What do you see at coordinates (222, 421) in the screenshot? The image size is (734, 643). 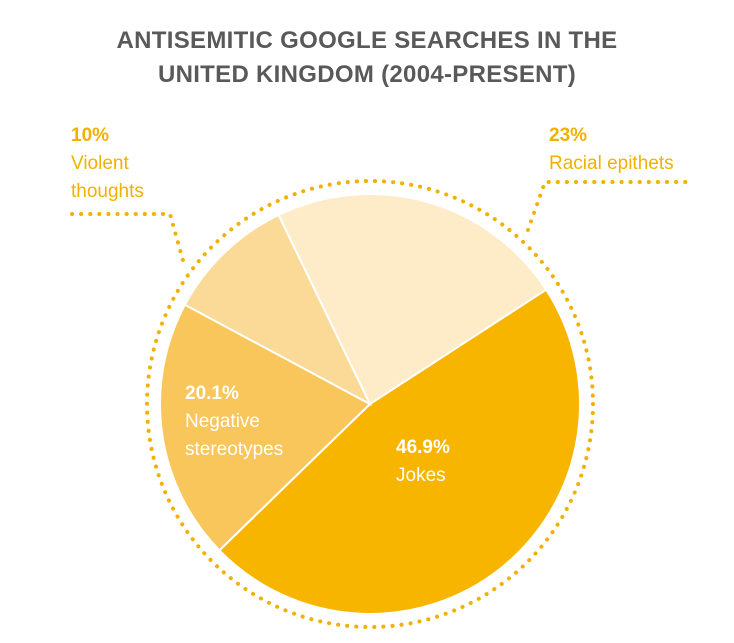 I see `slice-name-negative-stereotypes-line-1: Negative` at bounding box center [222, 421].